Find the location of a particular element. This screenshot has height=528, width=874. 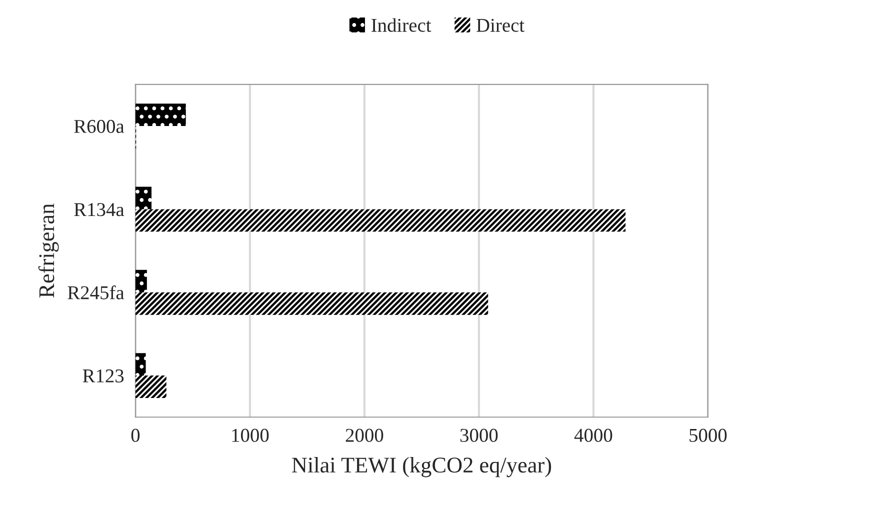

y-tick-label: R123 is located at coordinates (103, 375).